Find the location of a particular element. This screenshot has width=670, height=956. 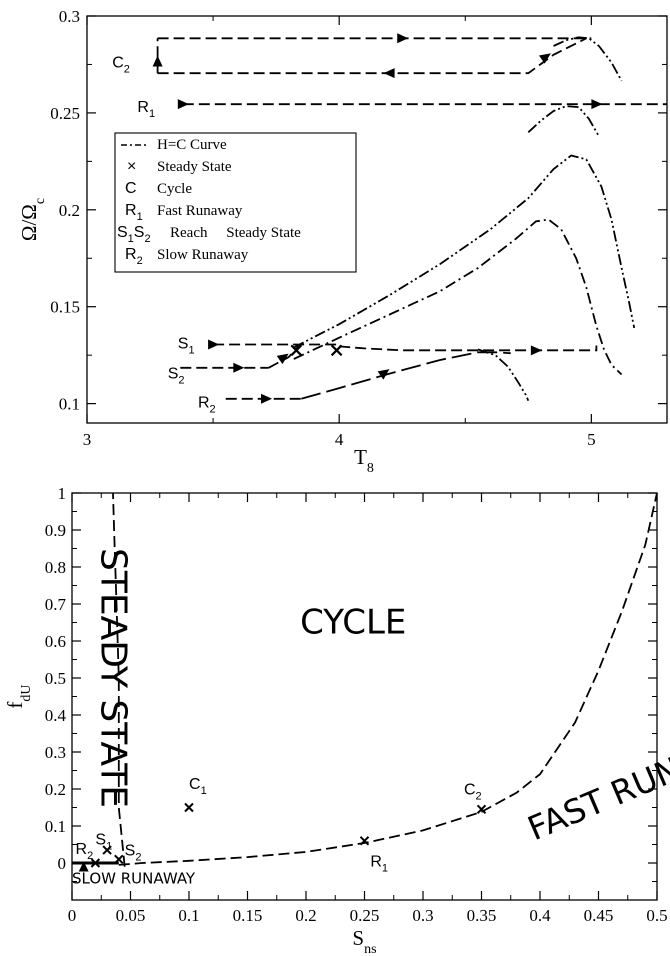

legend-label: Reach Steady State is located at coordinates (235, 233).